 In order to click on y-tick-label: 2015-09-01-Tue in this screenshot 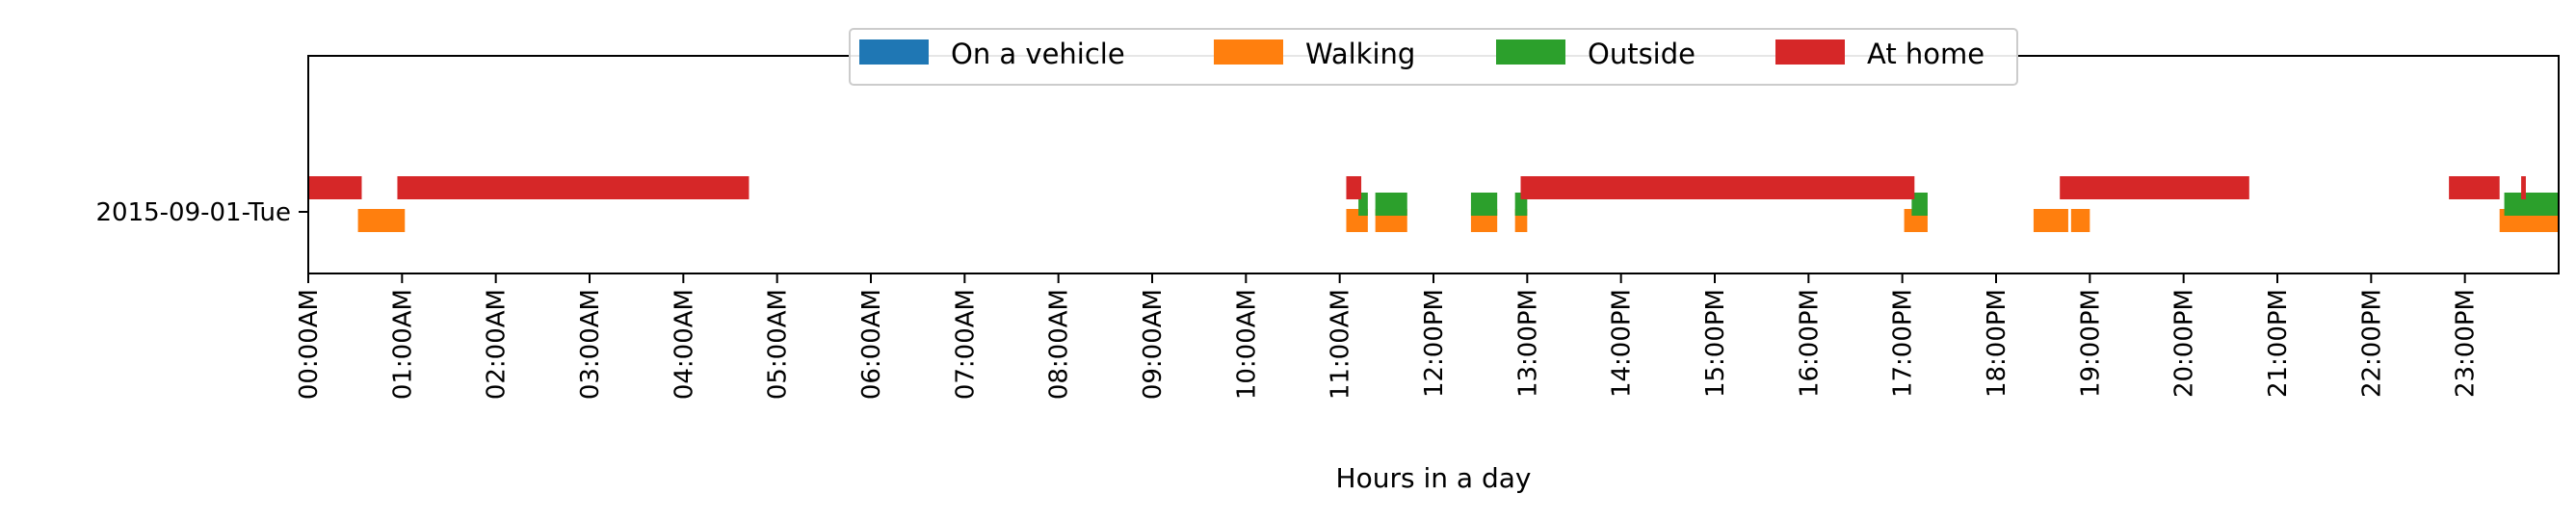, I will do `click(193, 212)`.